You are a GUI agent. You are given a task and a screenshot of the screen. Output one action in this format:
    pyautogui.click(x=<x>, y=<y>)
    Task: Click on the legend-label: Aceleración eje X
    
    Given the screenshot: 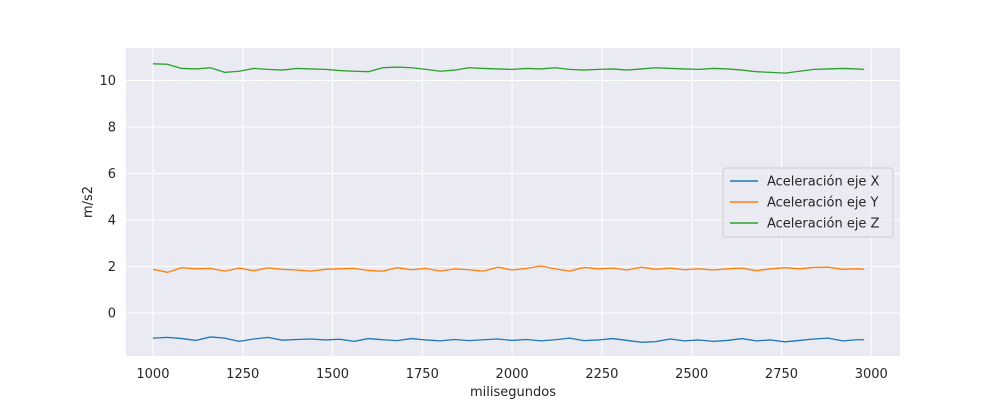 What is the action you would take?
    pyautogui.click(x=823, y=182)
    